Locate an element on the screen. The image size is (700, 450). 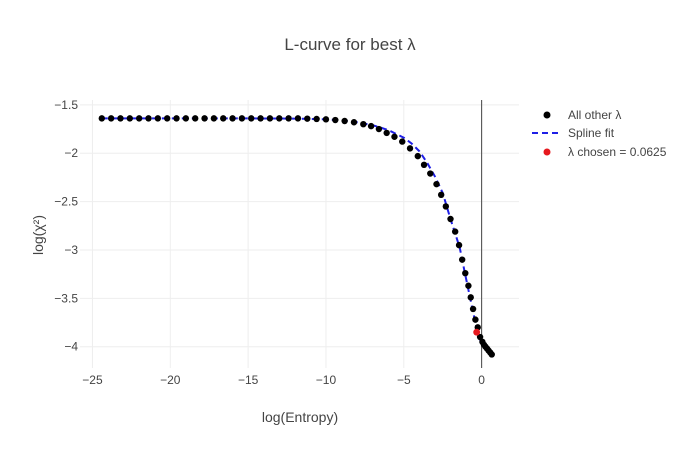
legend-label-spline: Spline fit is located at coordinates (591, 133).